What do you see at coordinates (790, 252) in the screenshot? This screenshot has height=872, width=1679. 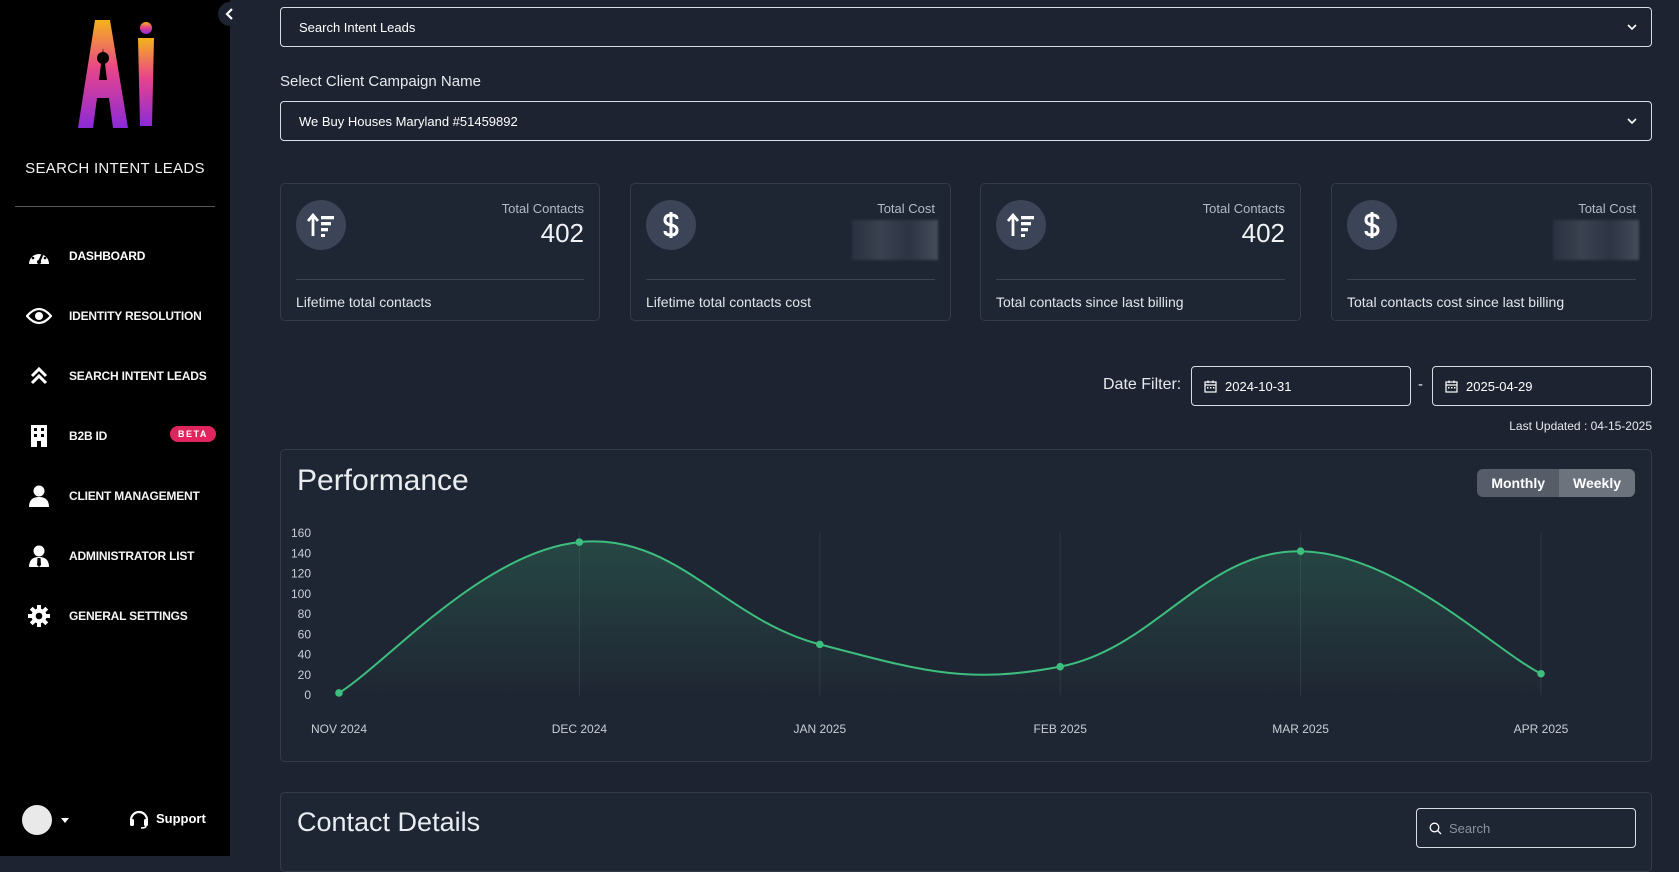 I see `stat-card-lifetime-cost: Total Cost Lifetime total contacts cost` at bounding box center [790, 252].